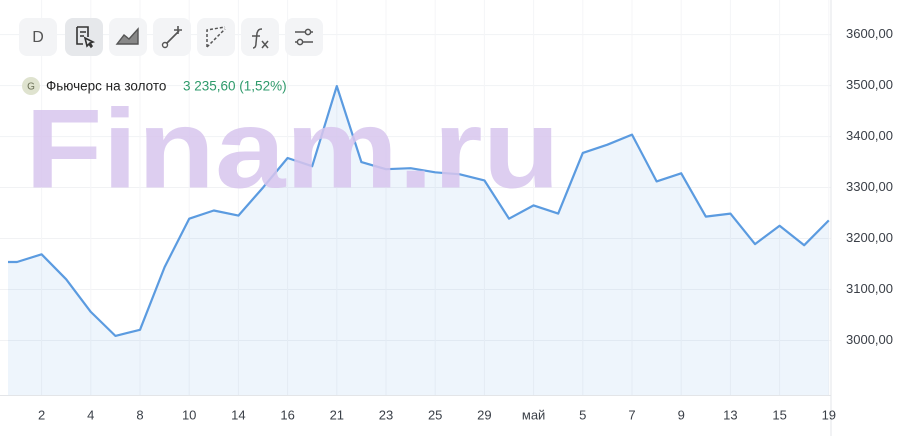 Image resolution: width=910 pixels, height=441 pixels. Describe the element at coordinates (869, 84) in the screenshot. I see `y-tick-label: 3500,00` at that location.